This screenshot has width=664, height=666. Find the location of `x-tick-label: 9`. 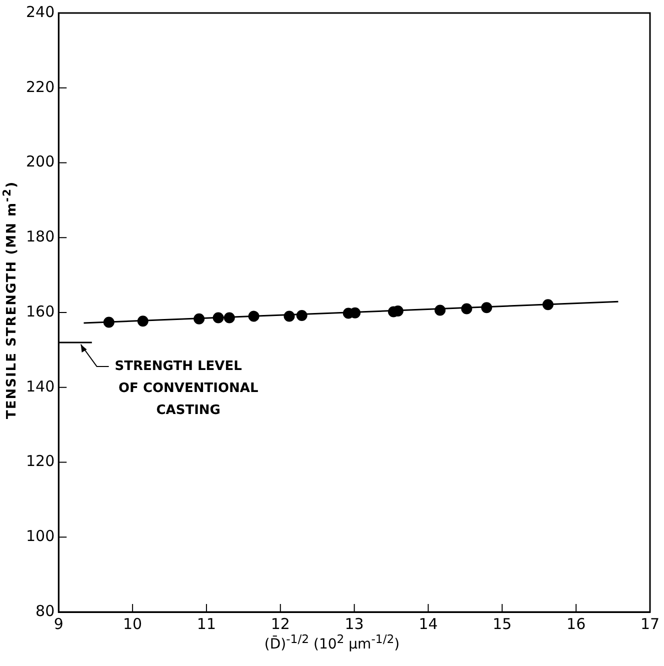

x-tick-label: 9 is located at coordinates (59, 623).